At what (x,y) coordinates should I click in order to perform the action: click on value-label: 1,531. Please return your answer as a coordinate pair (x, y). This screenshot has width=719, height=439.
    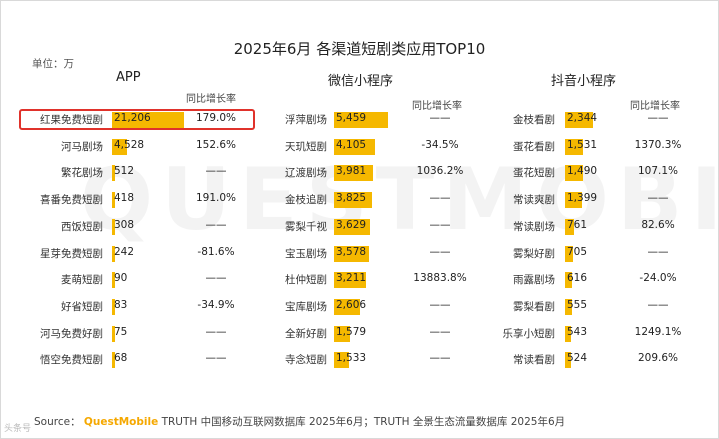
    Looking at the image, I should click on (582, 144).